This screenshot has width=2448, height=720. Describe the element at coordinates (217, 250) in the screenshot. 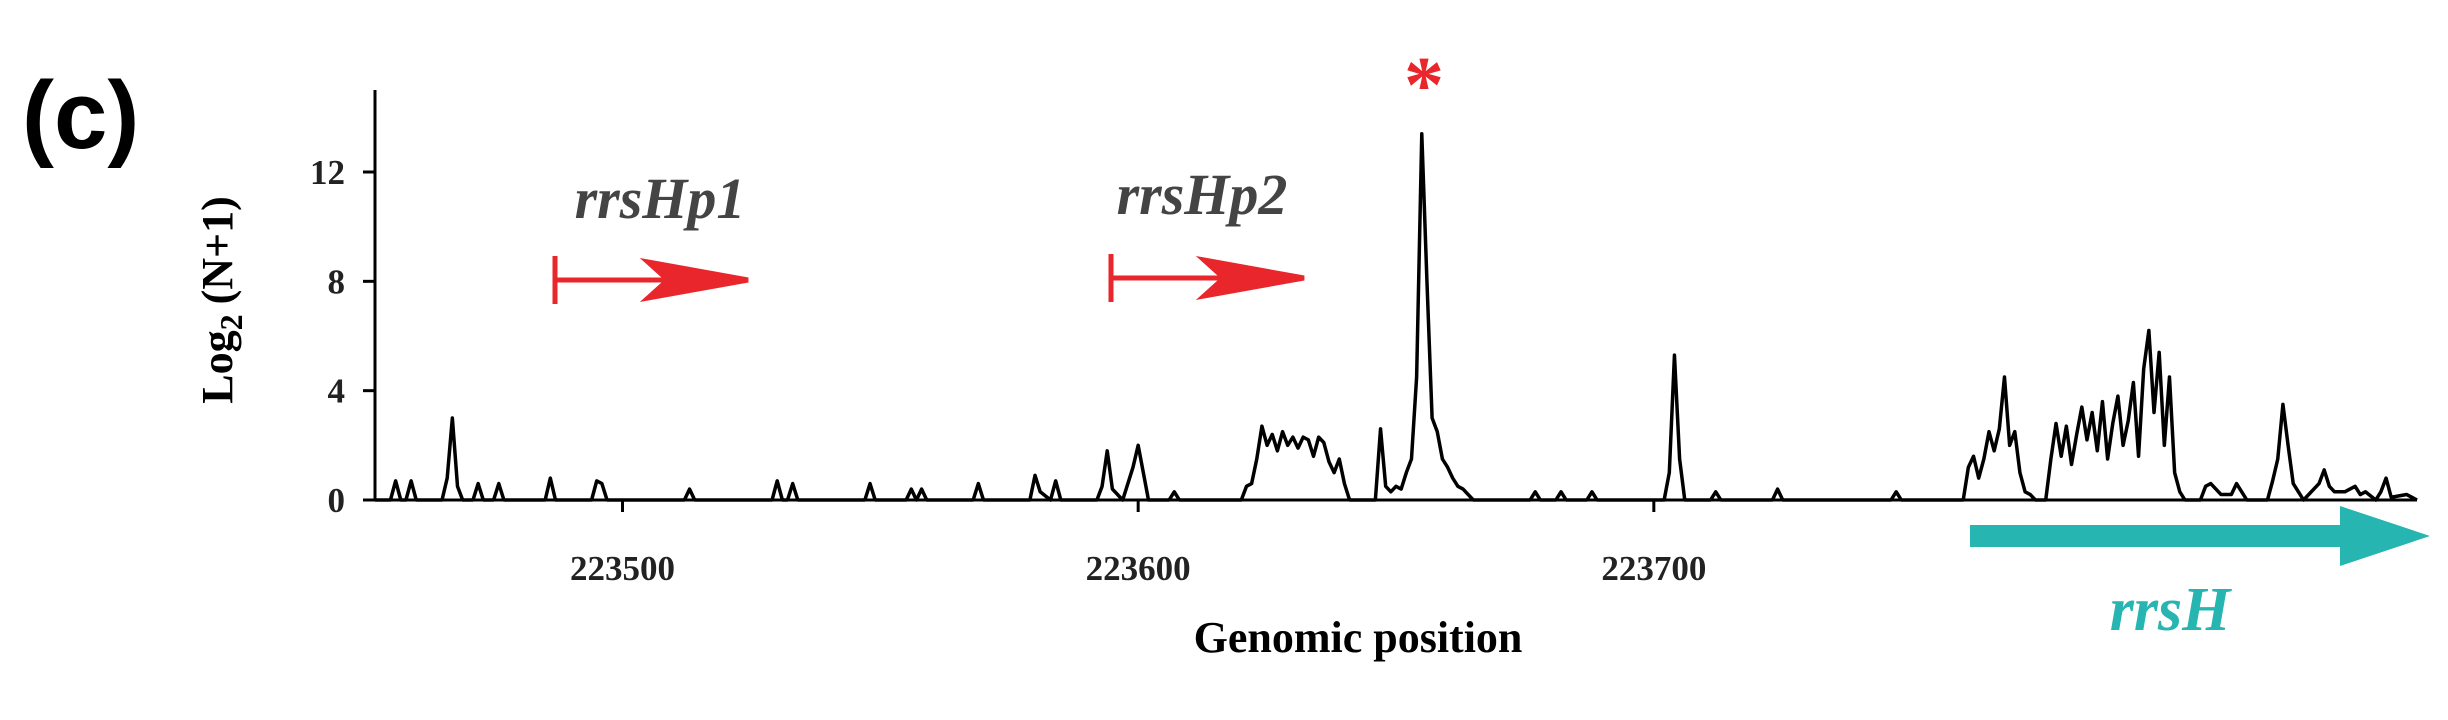

I see `y-title-tail: (N+1)` at that location.